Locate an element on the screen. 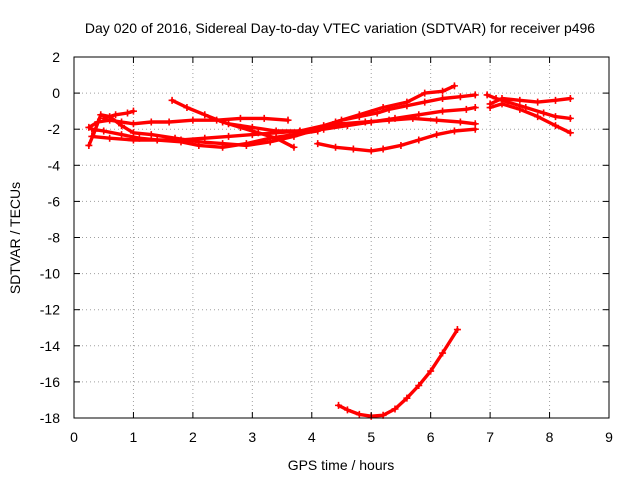 The image size is (640, 480). x-tick-label: 9 is located at coordinates (609, 437).